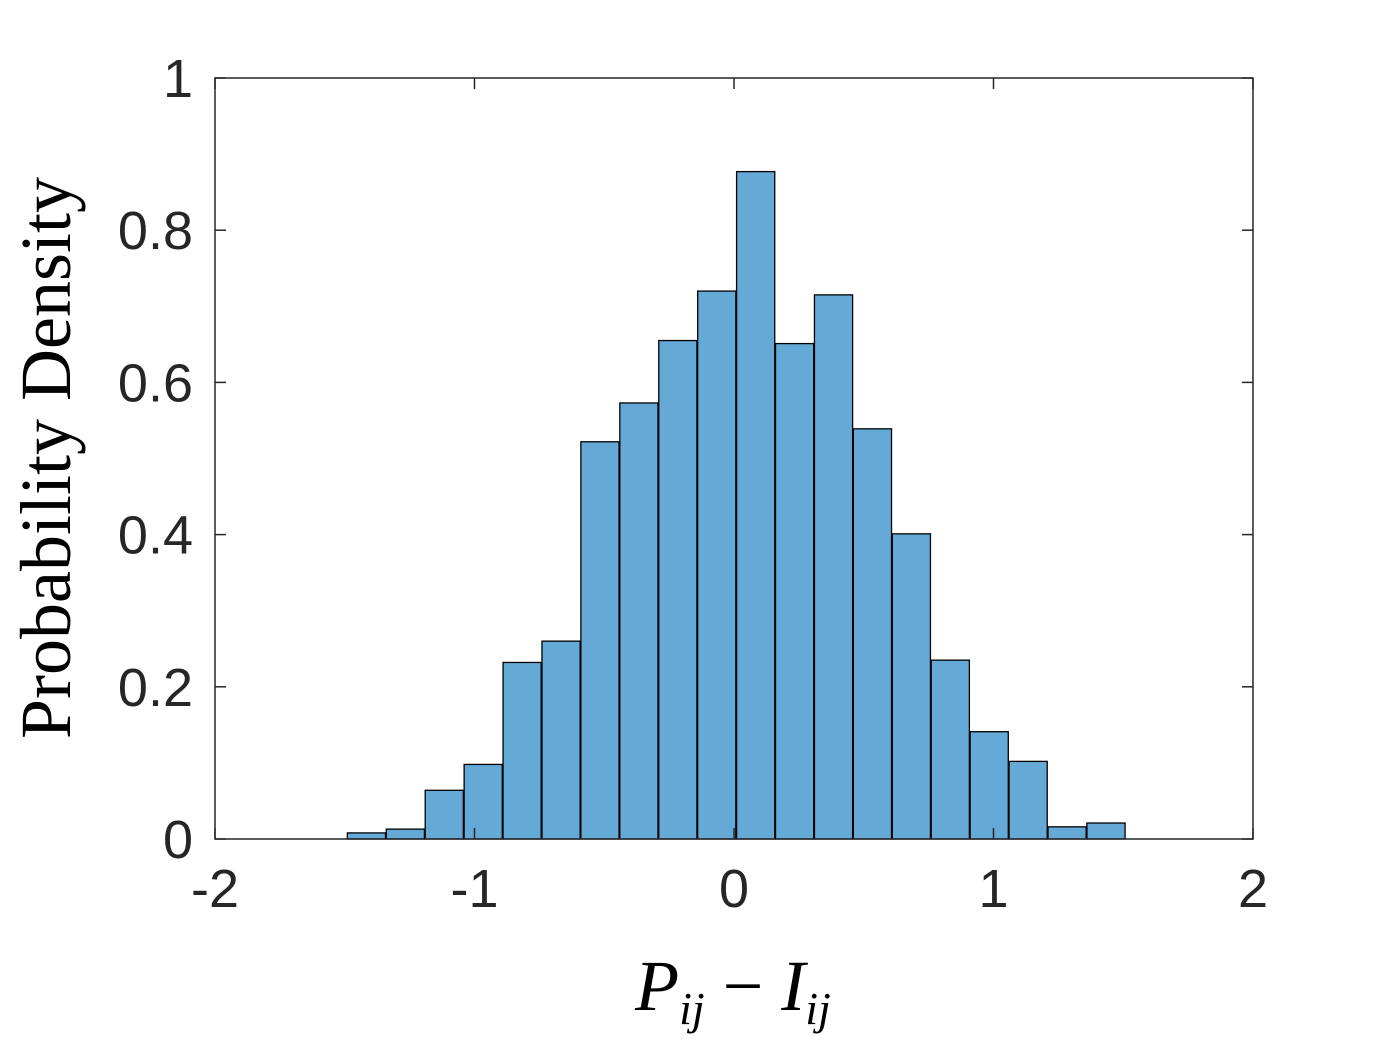 The height and width of the screenshot is (1040, 1383). I want to click on x-axis-label: Pij − Iij, so click(732, 990).